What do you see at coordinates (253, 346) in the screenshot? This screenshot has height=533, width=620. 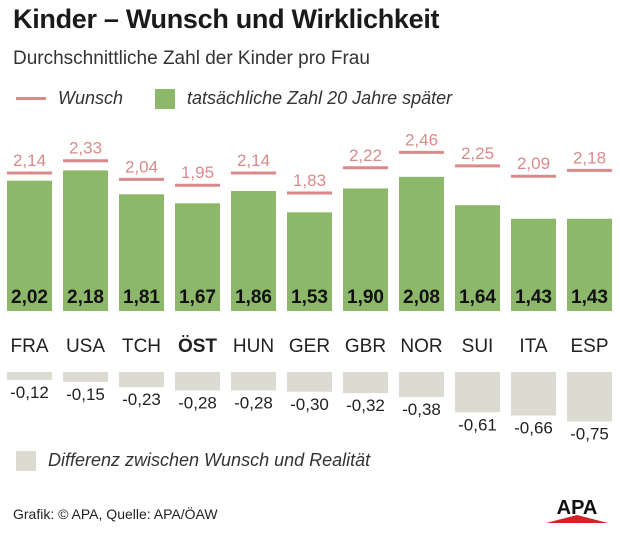 I see `category-label-HUN: HUN` at bounding box center [253, 346].